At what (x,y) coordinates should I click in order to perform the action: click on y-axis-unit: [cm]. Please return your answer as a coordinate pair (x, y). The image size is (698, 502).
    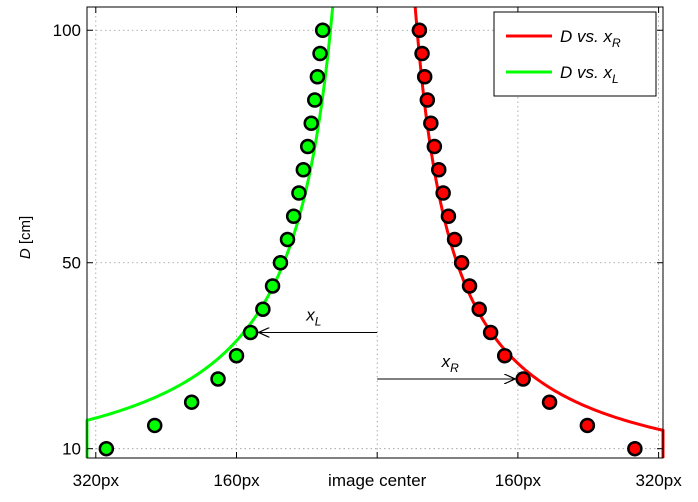
    Looking at the image, I should click on (25, 232).